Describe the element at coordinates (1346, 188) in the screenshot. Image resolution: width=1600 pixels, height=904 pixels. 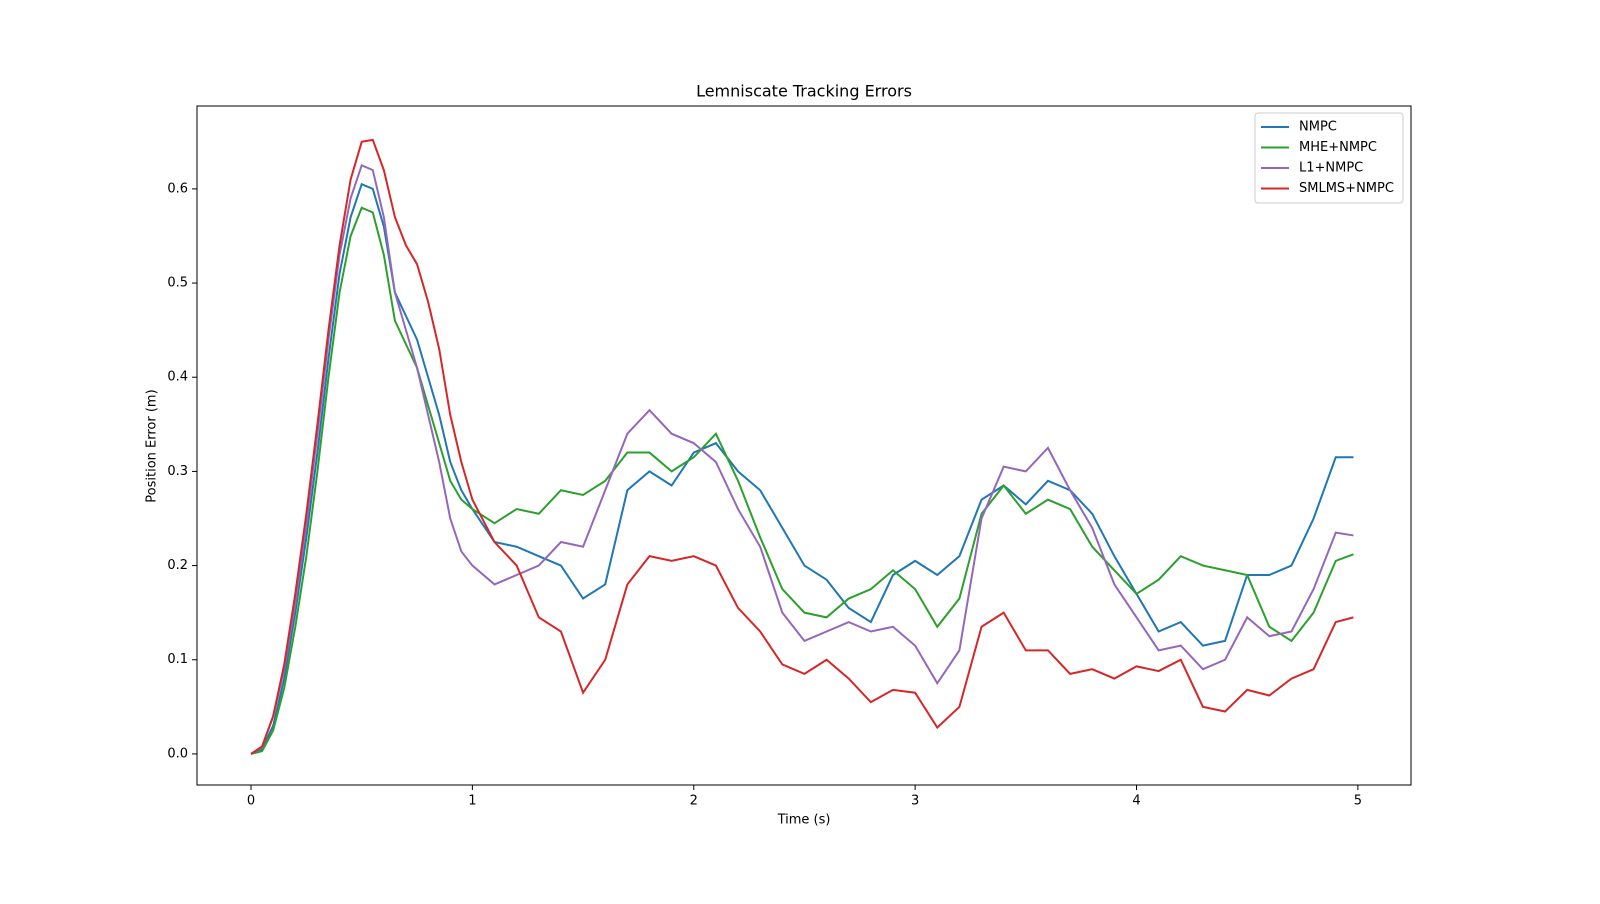
I see `legend-label: SMLMS+NMPC` at that location.